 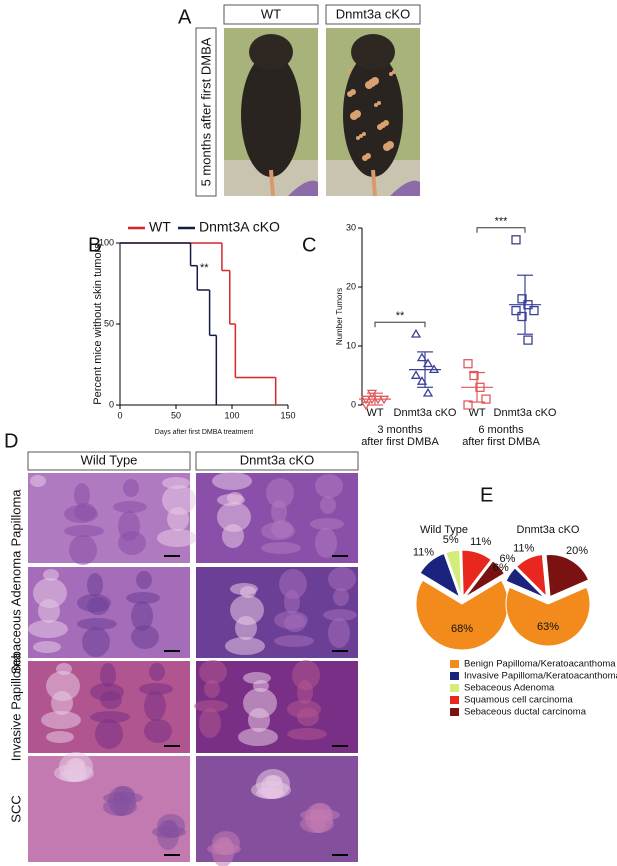 I want to click on column-header: Dnmt3a cKO, so click(x=373, y=13).